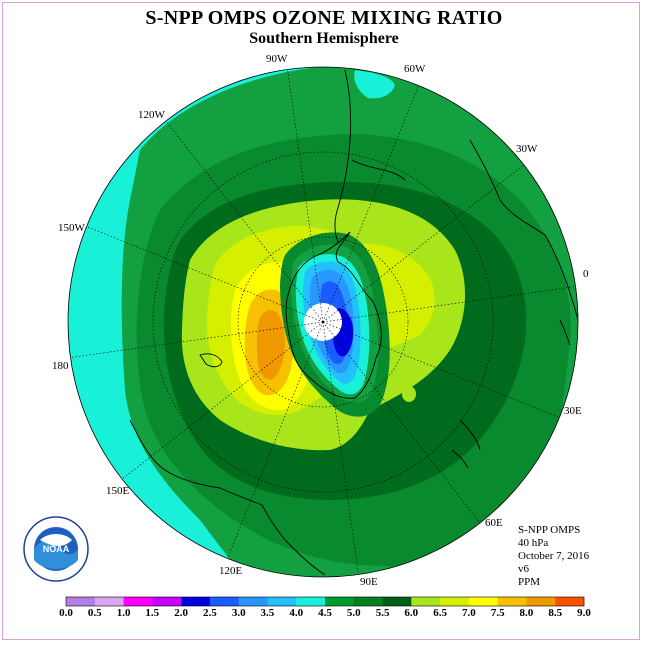 Image resolution: width=648 pixels, height=648 pixels. What do you see at coordinates (324, 38) in the screenshot?
I see `map-subtitle: Southern Hemisphere` at bounding box center [324, 38].